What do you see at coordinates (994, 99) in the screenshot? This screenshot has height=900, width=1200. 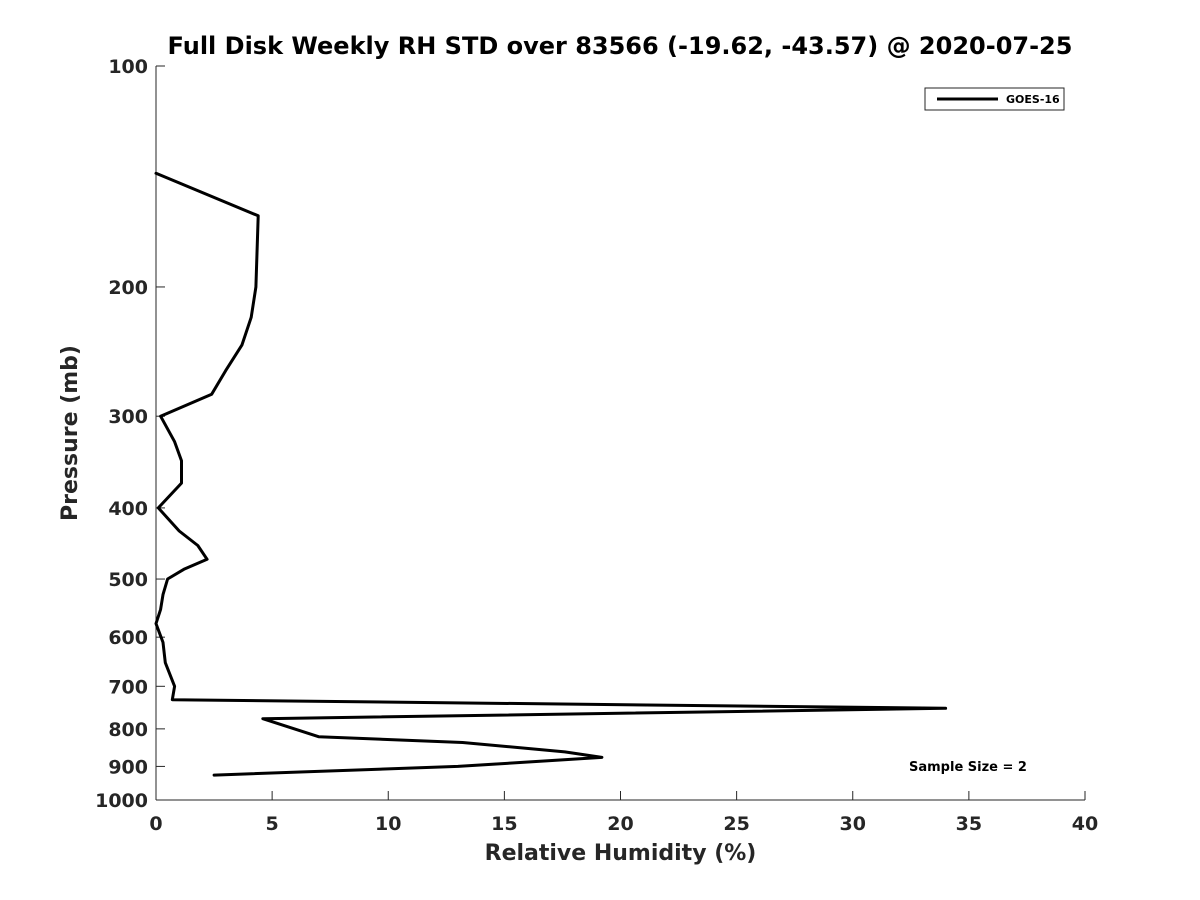 I see `legend: GOES-16` at bounding box center [994, 99].